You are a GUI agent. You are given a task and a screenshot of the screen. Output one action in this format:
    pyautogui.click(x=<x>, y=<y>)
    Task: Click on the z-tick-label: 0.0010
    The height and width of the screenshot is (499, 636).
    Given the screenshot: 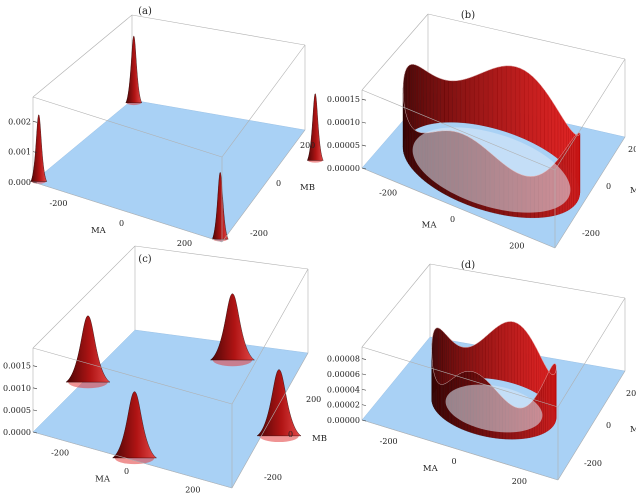 What is the action you would take?
    pyautogui.click(x=17, y=388)
    